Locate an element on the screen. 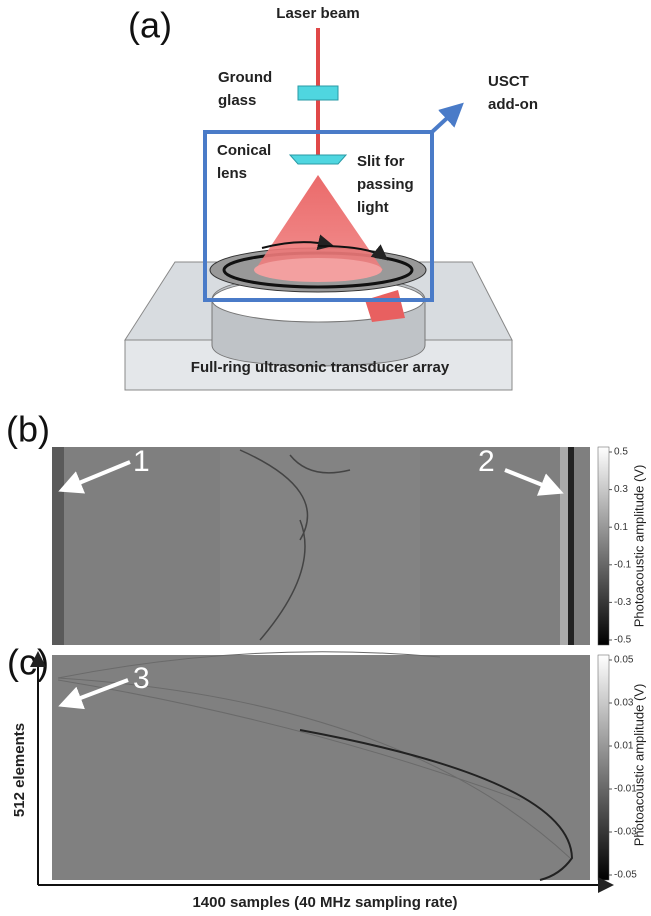  tick-label: -0.03 is located at coordinates (625, 832).